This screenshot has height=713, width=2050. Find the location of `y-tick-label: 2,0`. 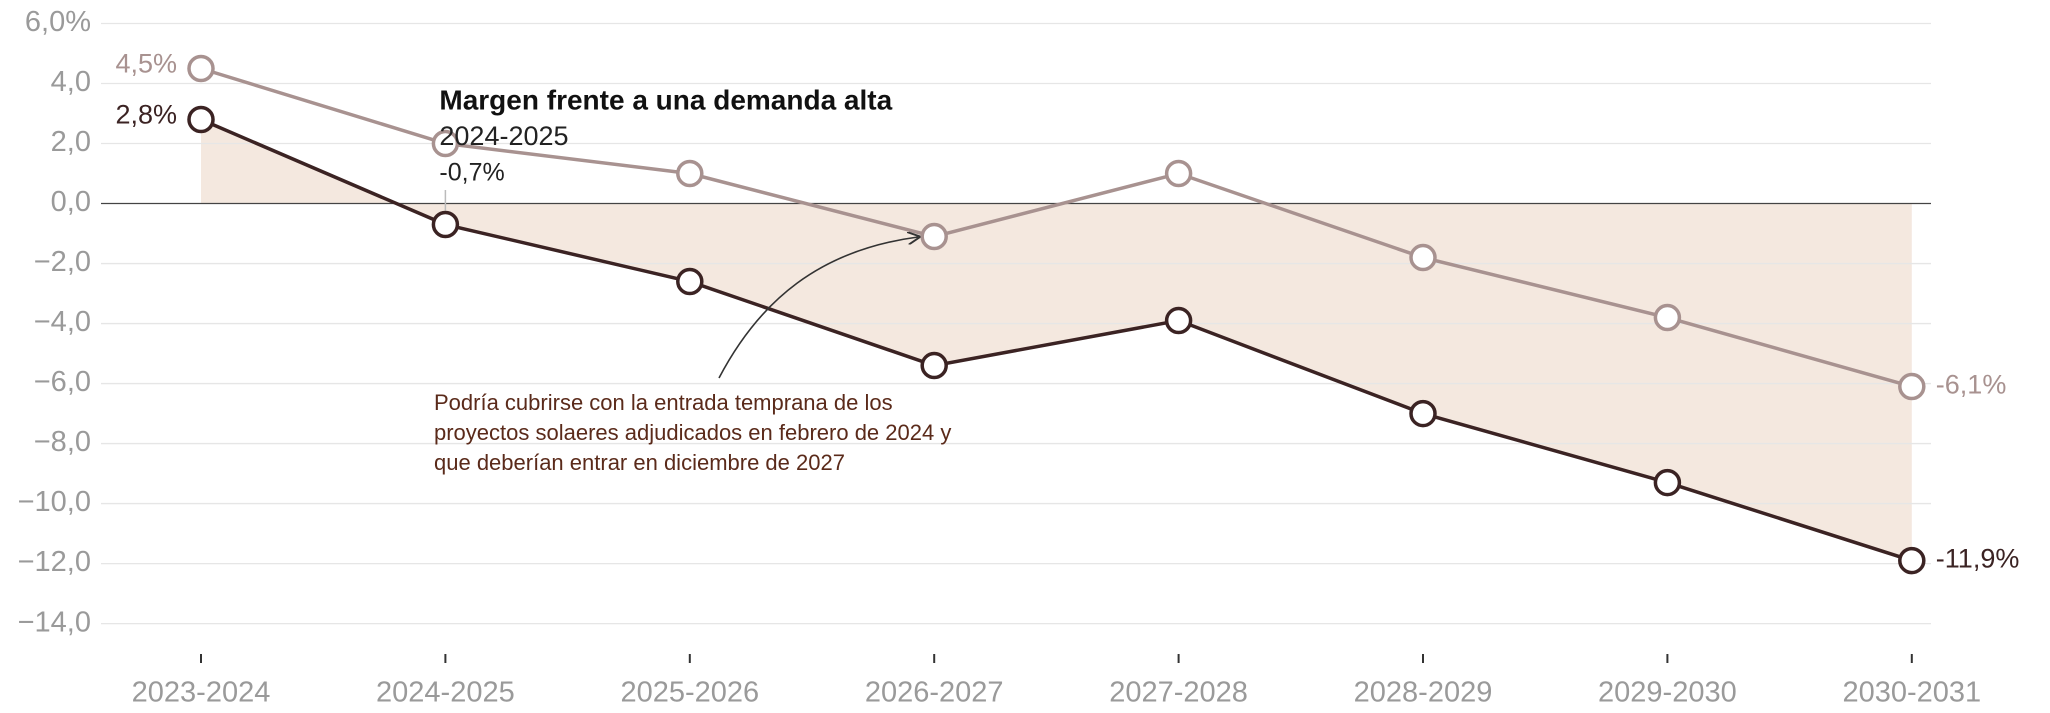

y-tick-label: 2,0 is located at coordinates (71, 142).